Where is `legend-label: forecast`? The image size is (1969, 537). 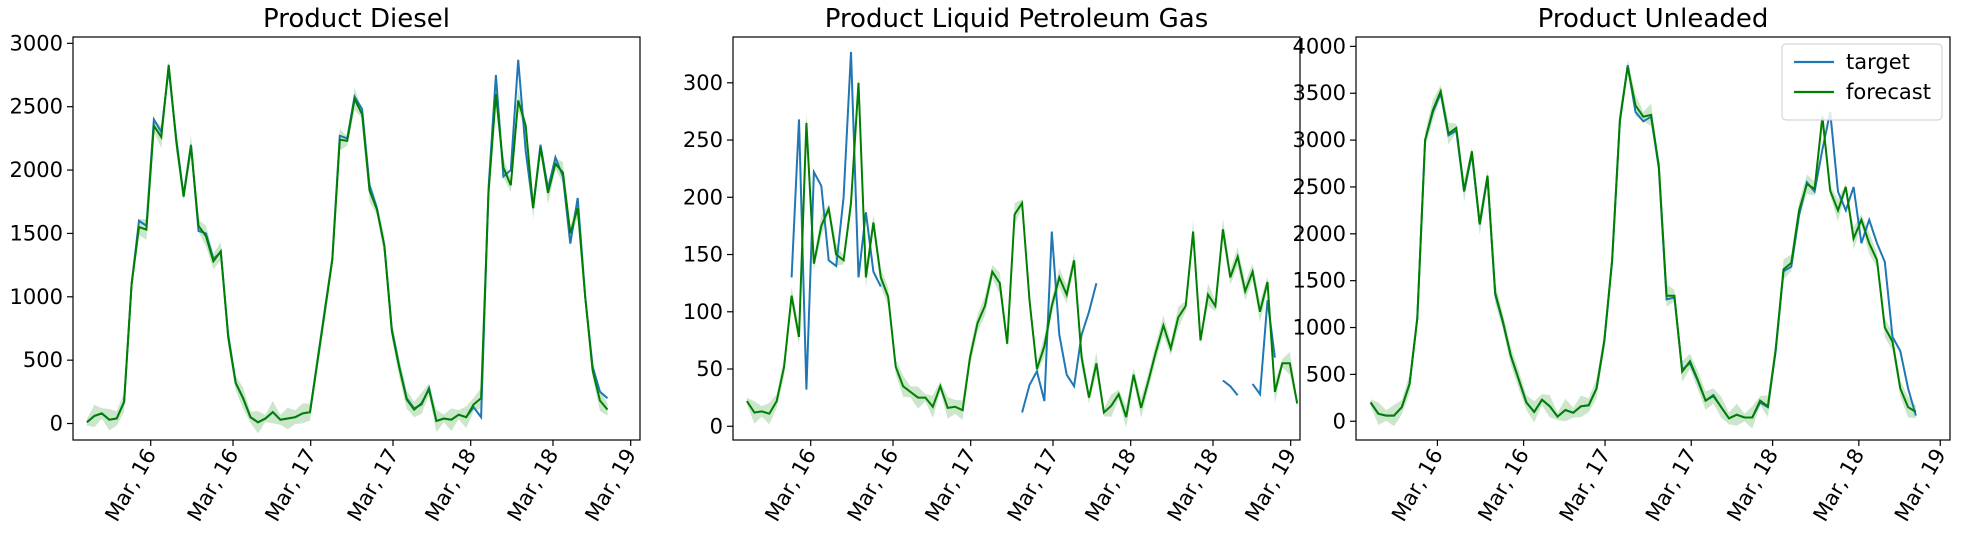
legend-label: forecast is located at coordinates (1888, 92).